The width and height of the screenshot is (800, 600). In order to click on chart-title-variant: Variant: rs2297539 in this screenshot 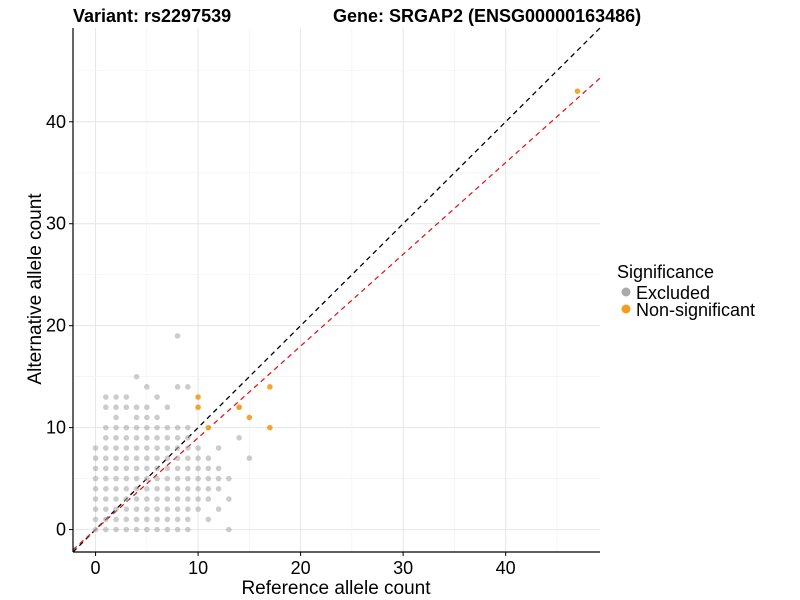, I will do `click(152, 16)`.